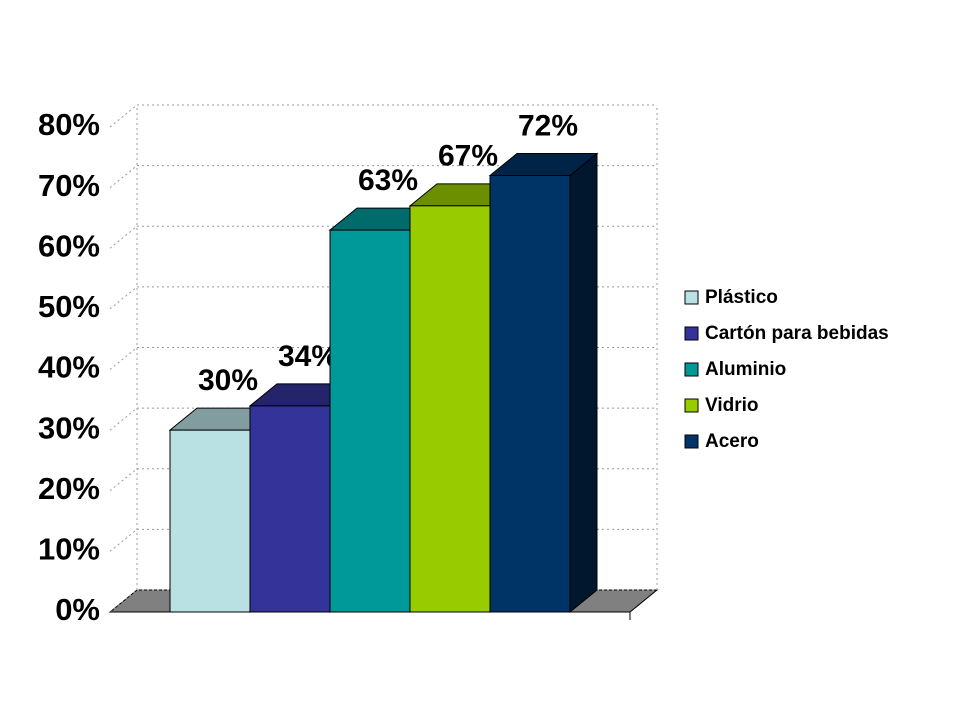  I want to click on legend-label: Cartón para bebidas, so click(797, 333).